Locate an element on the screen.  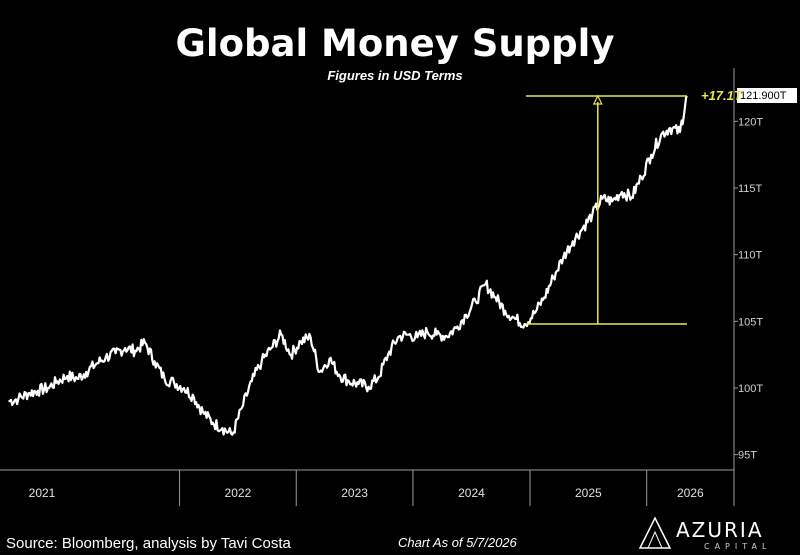
x-tick-label: 2021 is located at coordinates (42, 493).